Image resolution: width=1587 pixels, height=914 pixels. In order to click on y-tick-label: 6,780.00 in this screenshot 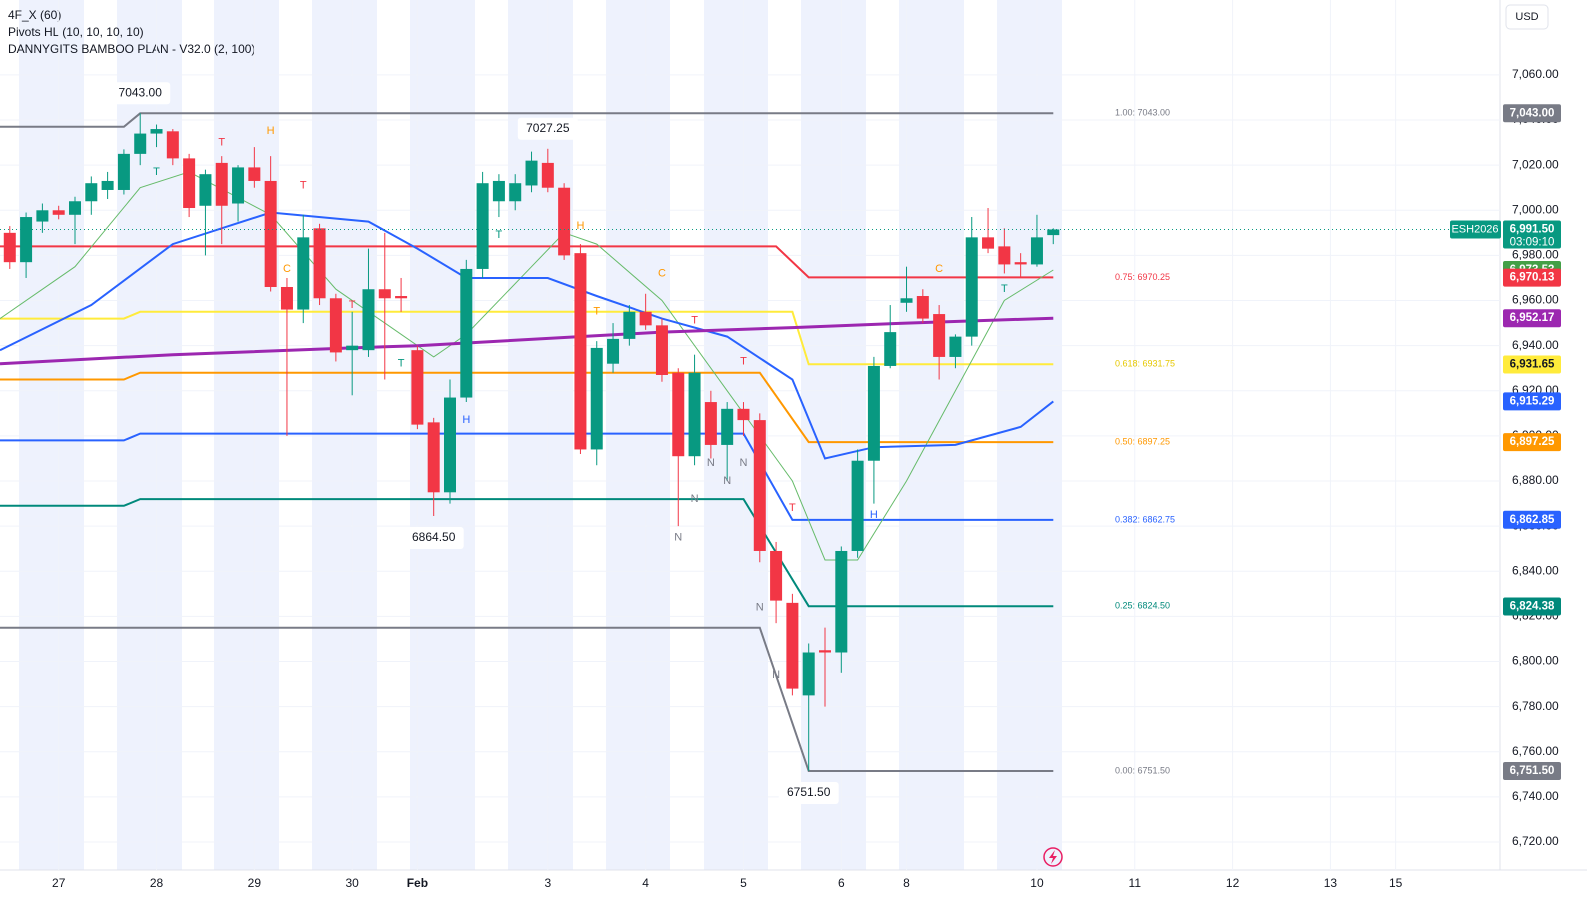, I will do `click(1535, 706)`.